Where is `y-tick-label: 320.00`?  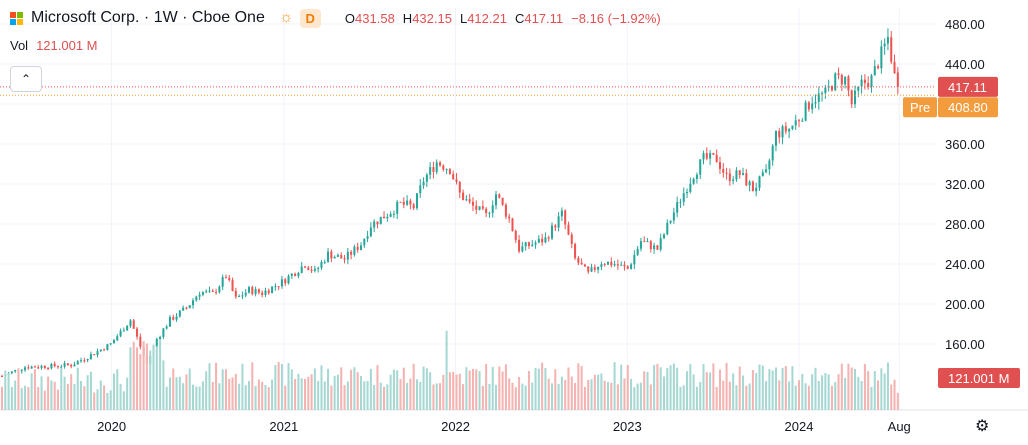
y-tick-label: 320.00 is located at coordinates (965, 184).